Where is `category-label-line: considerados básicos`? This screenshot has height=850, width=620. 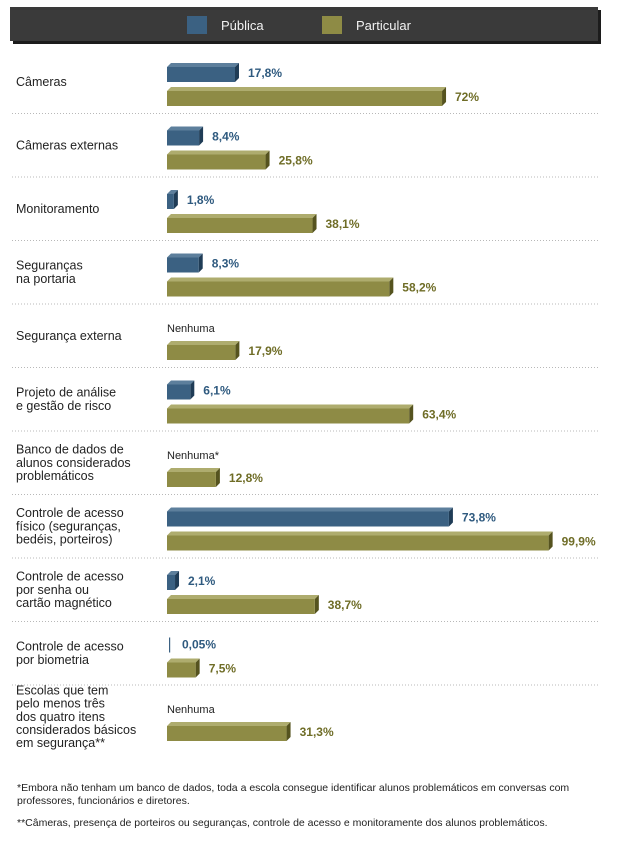 category-label-line: considerados básicos is located at coordinates (76, 730).